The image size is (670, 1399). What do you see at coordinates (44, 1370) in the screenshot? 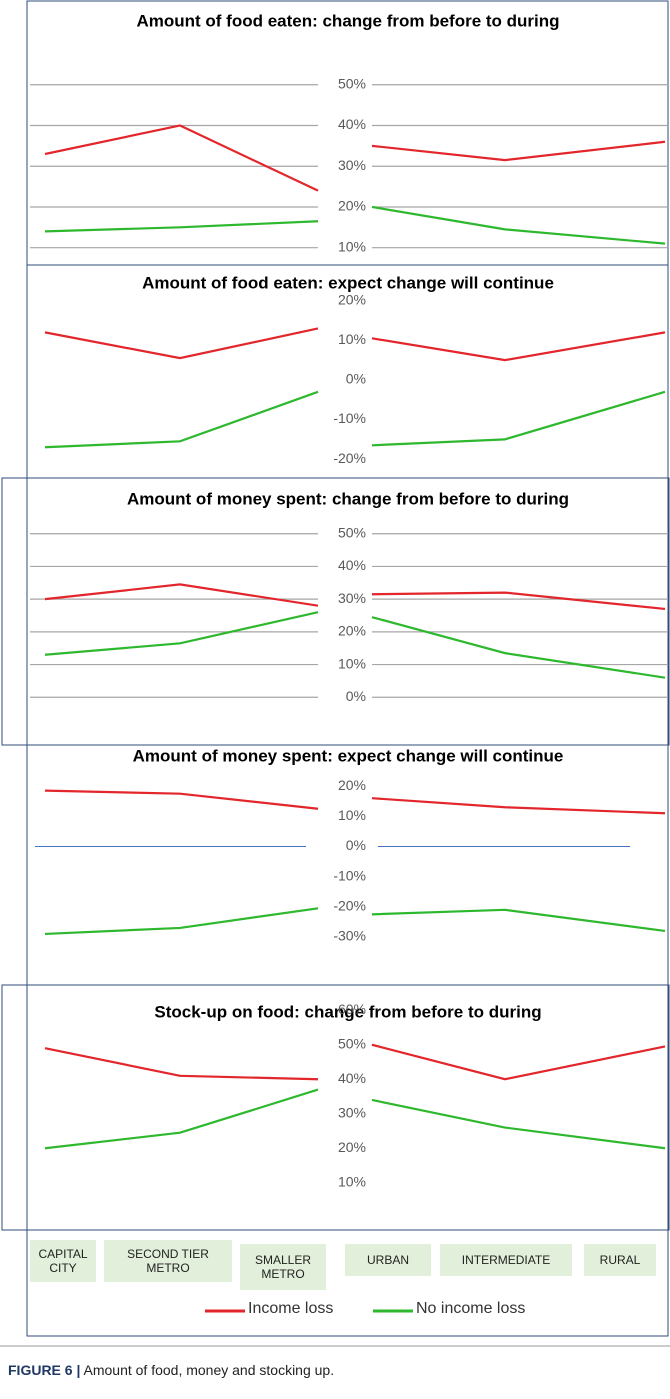
I see `caption-label: FIGURE 6 |` at bounding box center [44, 1370].